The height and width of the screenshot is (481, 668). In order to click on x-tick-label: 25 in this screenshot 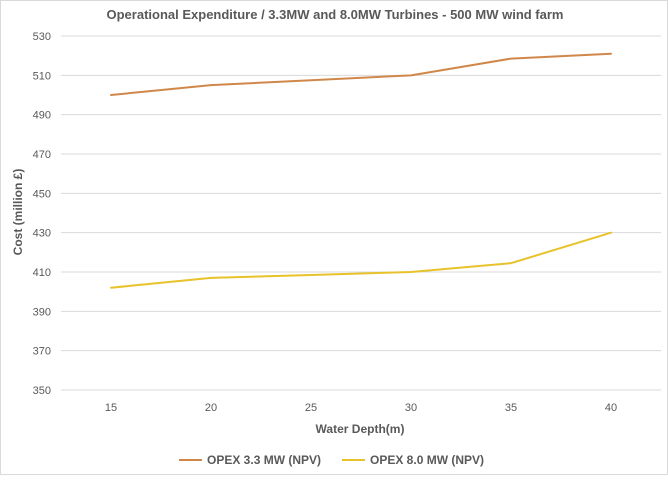, I will do `click(311, 408)`.